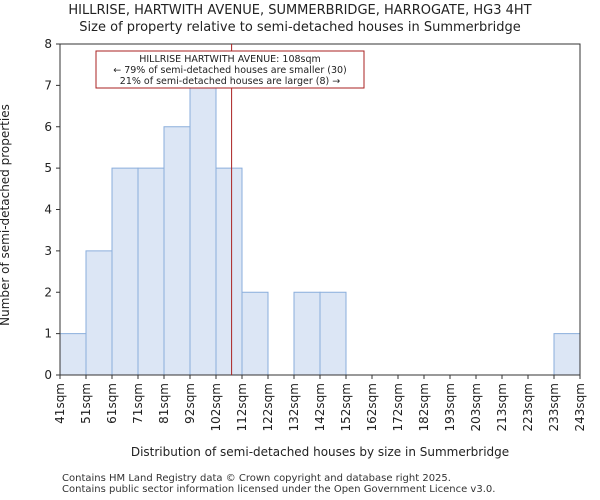 This screenshot has height=500, width=600. What do you see at coordinates (294, 407) in the screenshot?
I see `x-tick-label: 132sqm` at bounding box center [294, 407].